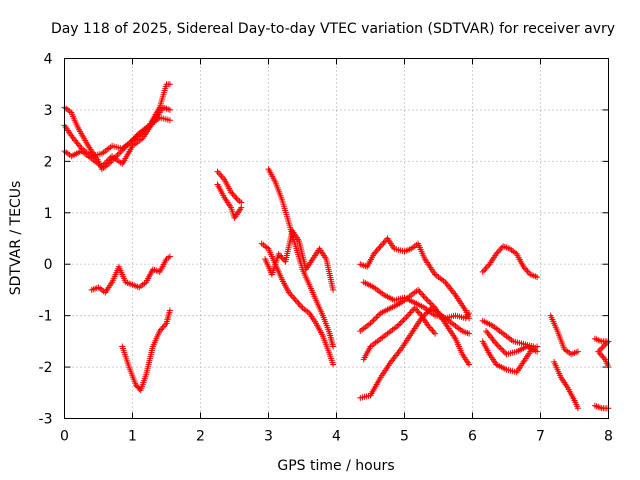 The height and width of the screenshot is (480, 640). What do you see at coordinates (608, 437) in the screenshot?
I see `x-tick-label: 8` at bounding box center [608, 437].